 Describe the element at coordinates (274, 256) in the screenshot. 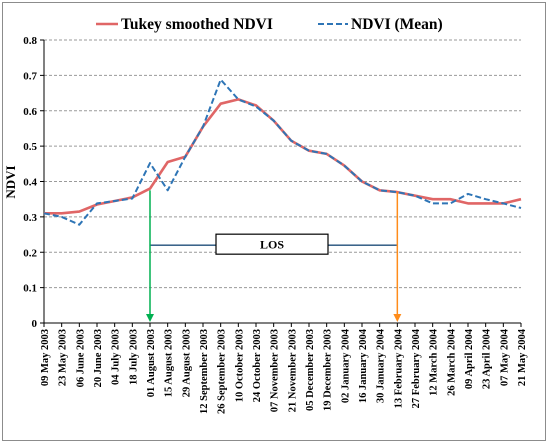

I see `los-annotation: LOS` at that location.